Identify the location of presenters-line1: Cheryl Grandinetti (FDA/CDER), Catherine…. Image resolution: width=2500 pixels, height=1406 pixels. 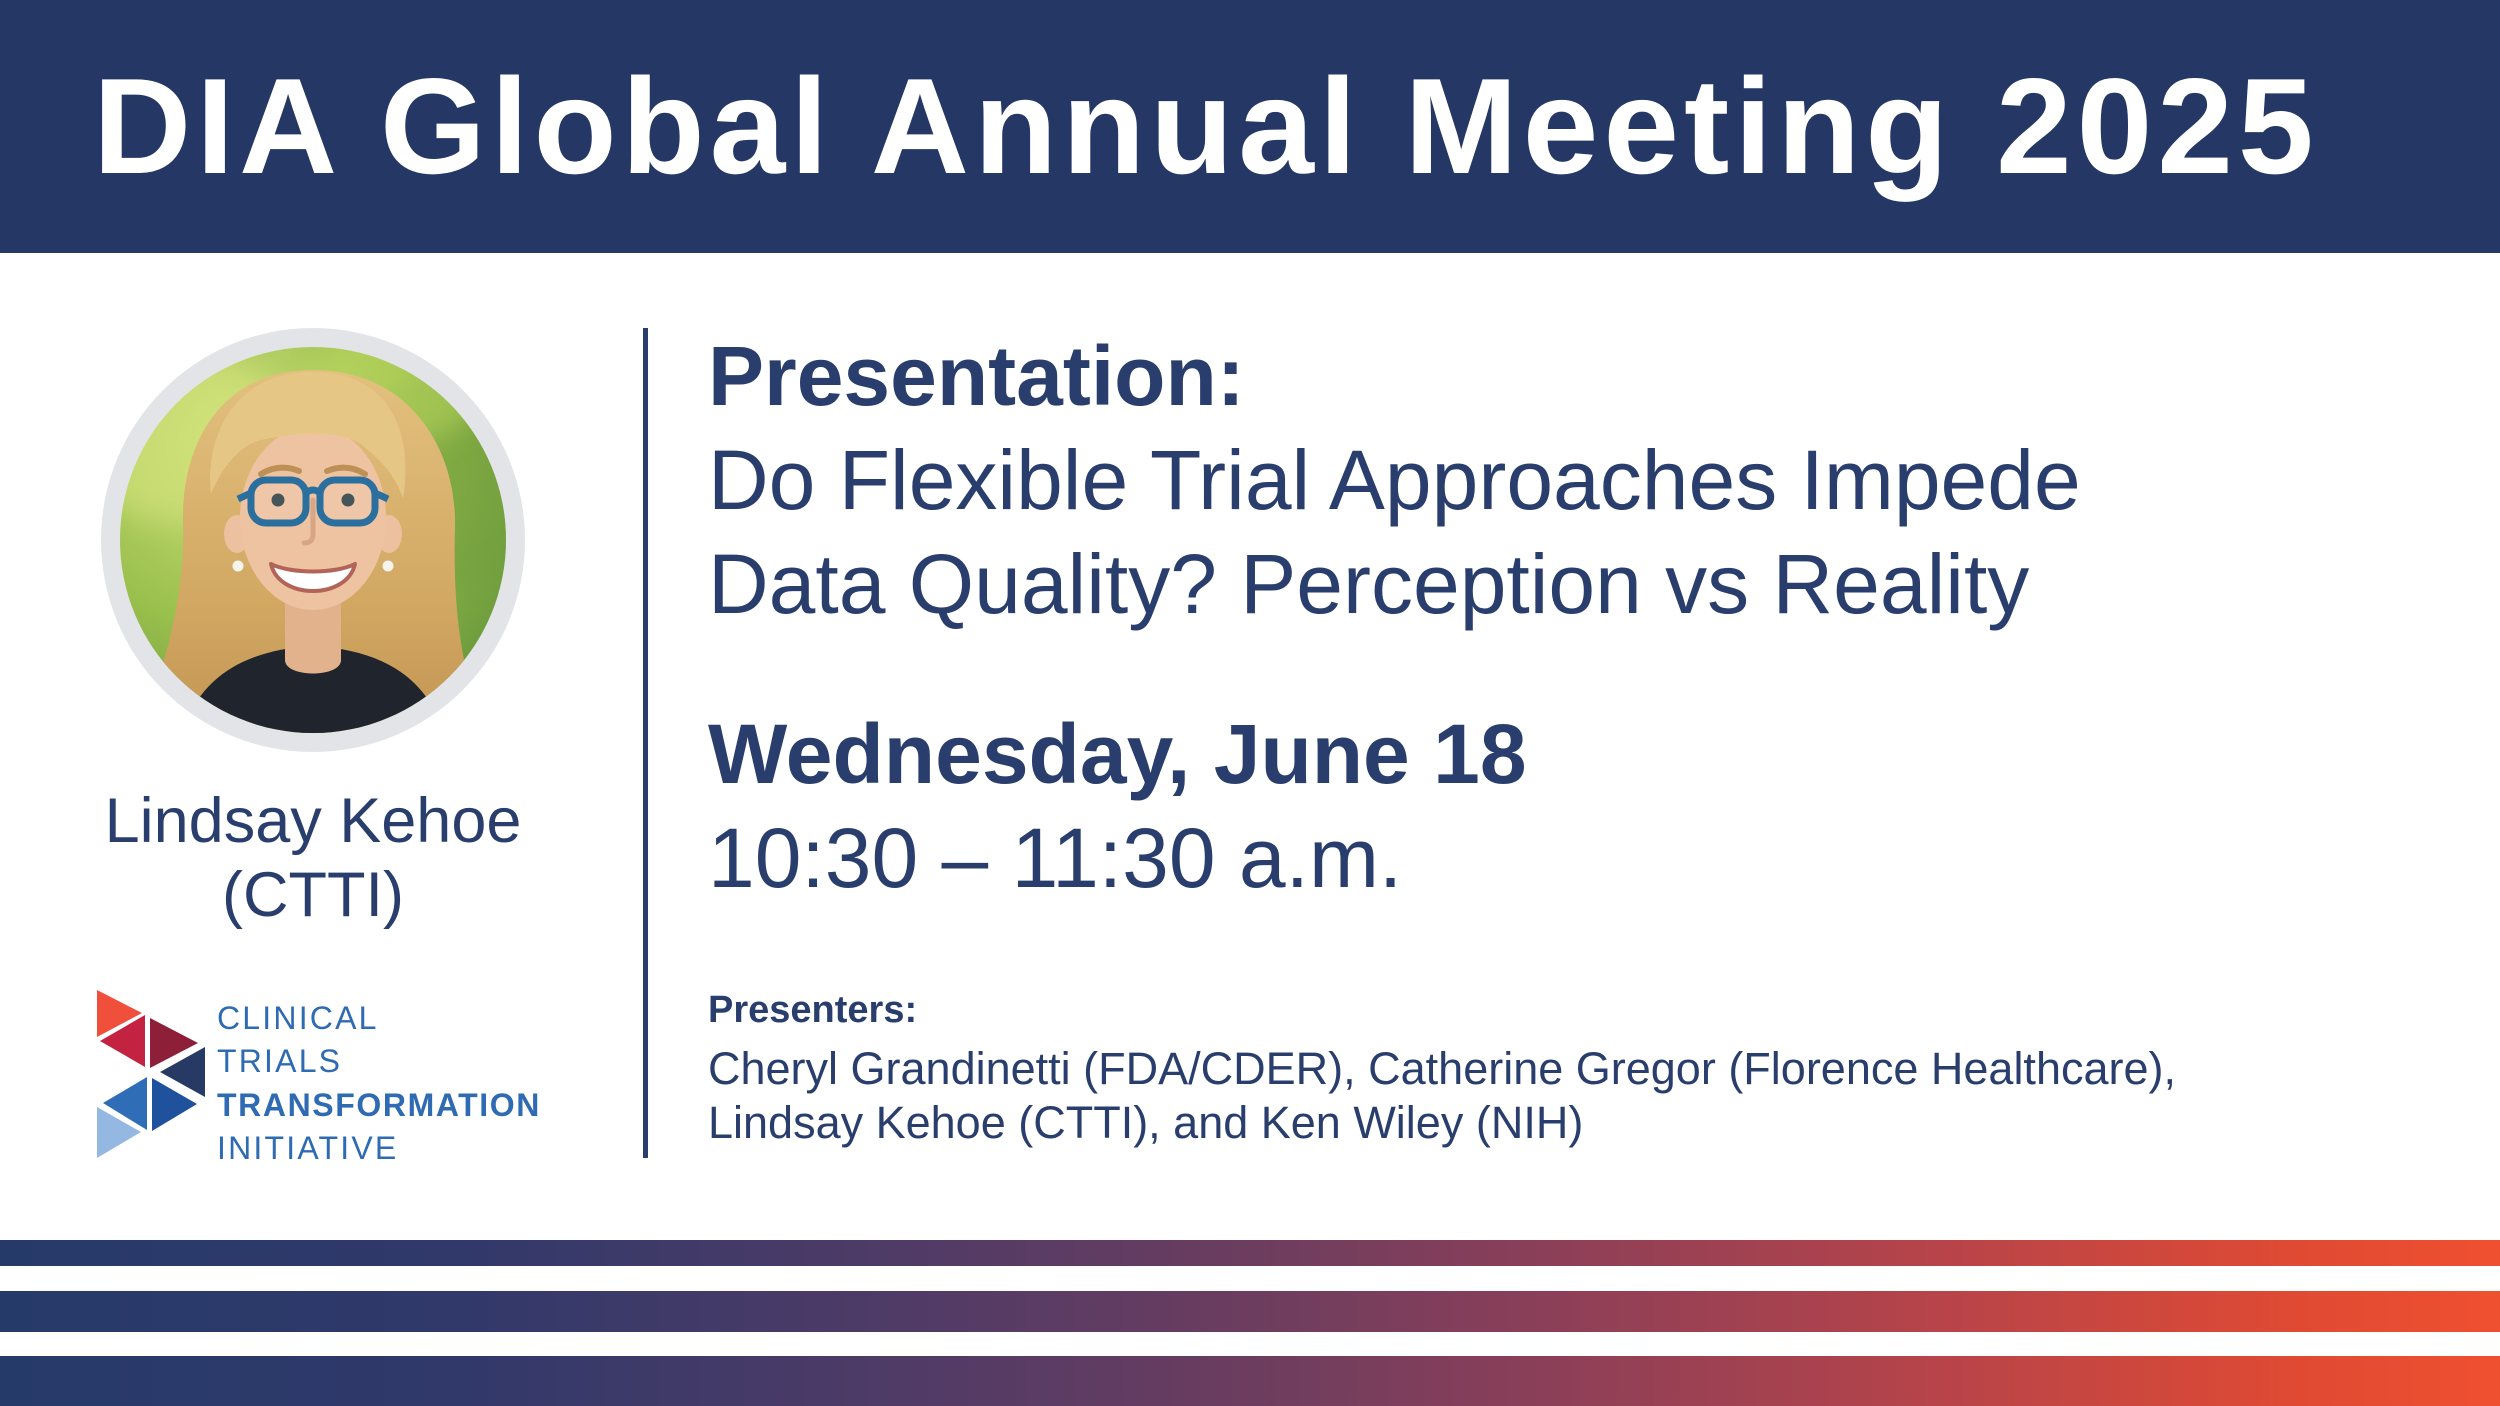
(1442, 1068).